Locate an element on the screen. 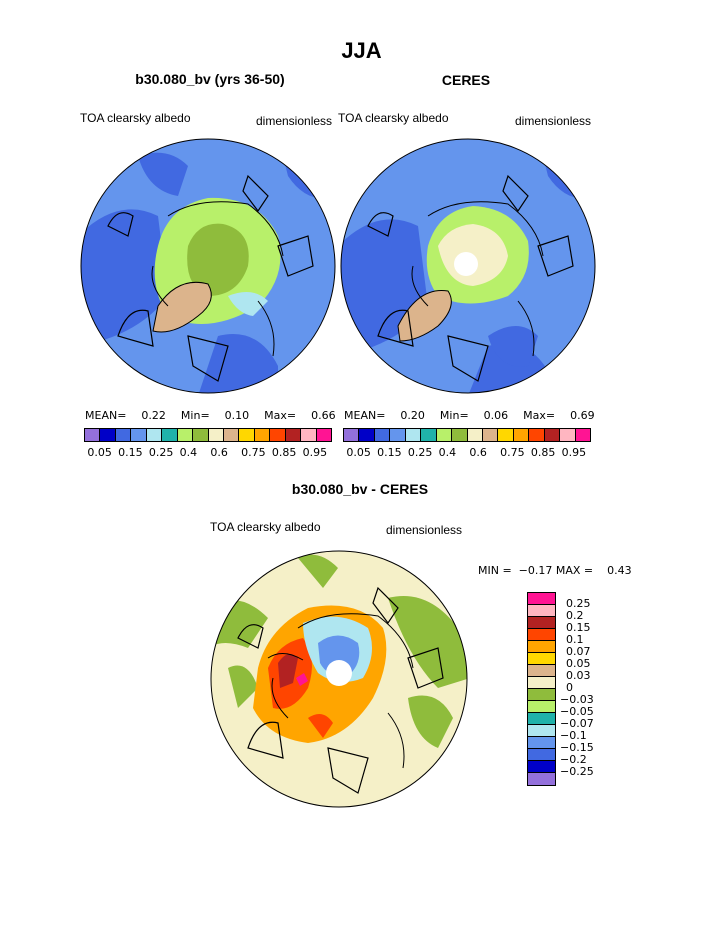 The width and height of the screenshot is (723, 935). panel2-min-label: Min= is located at coordinates (454, 415).